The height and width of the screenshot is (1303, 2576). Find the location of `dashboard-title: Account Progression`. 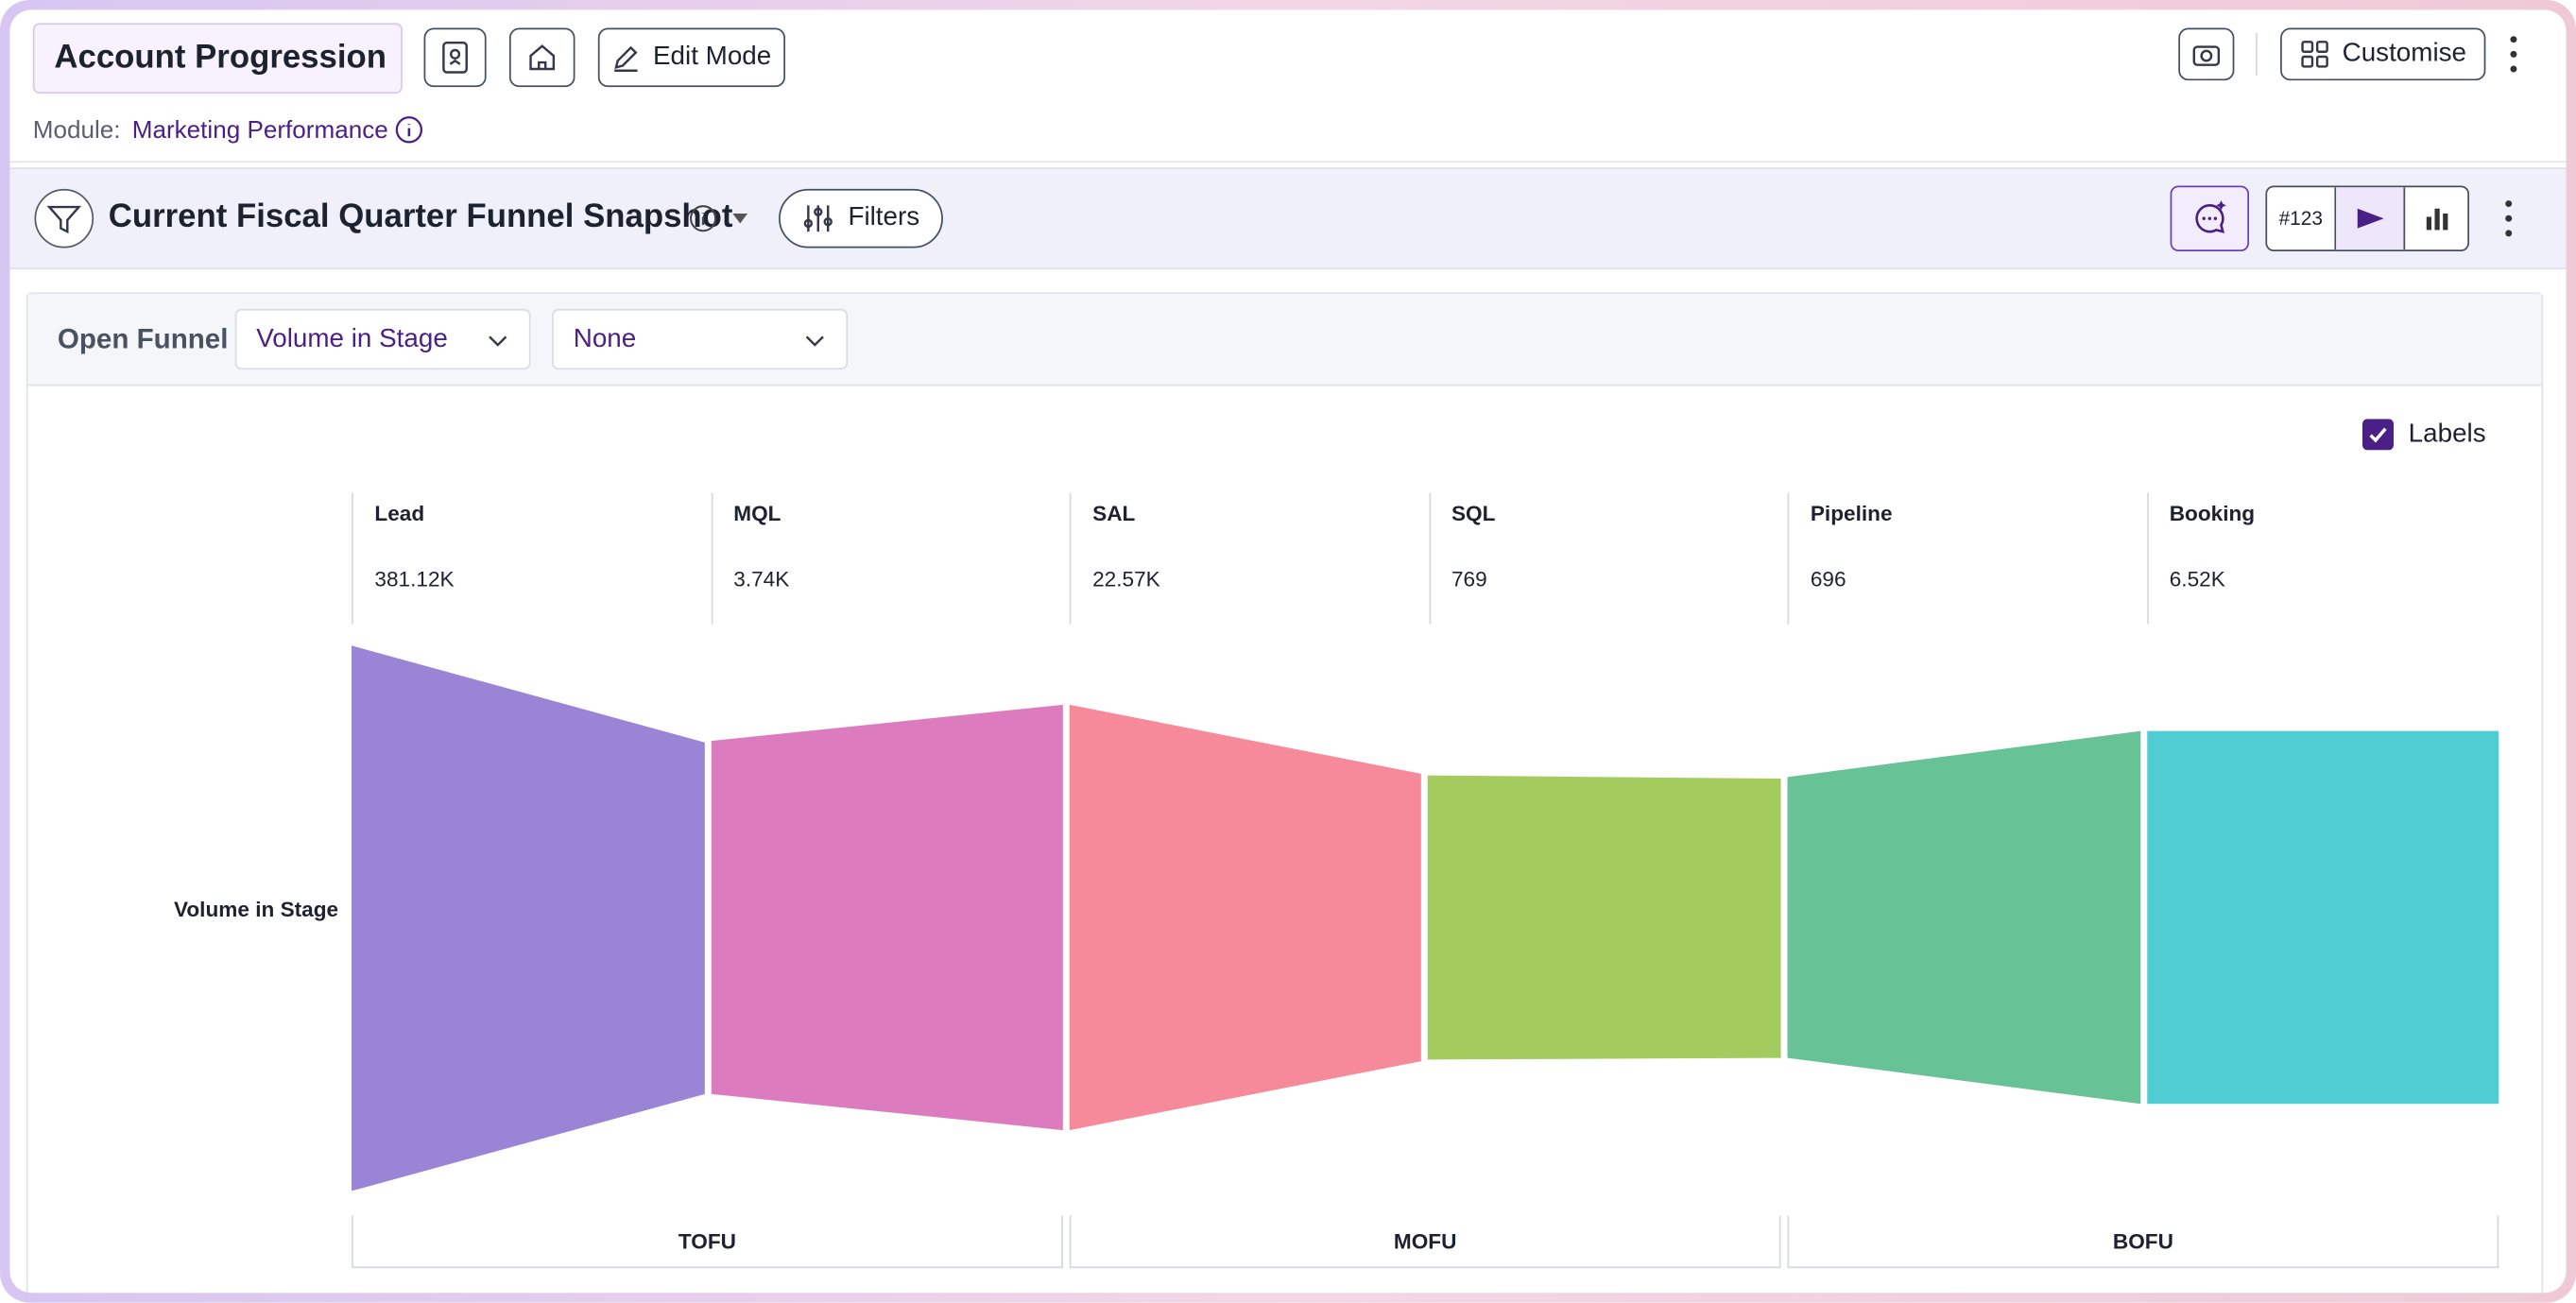

dashboard-title: Account Progression is located at coordinates (220, 57).